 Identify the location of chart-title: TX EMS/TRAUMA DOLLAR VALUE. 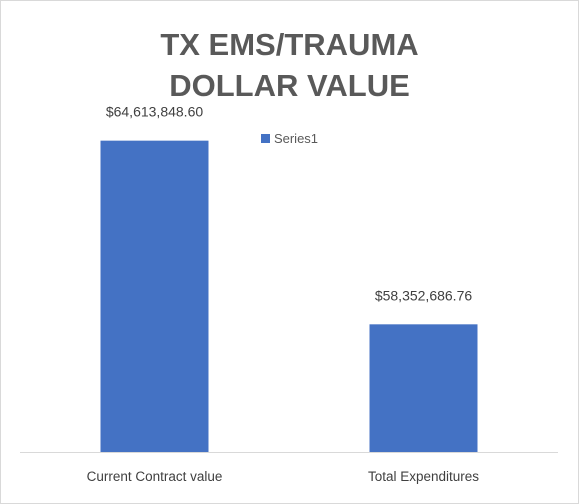
(289, 65).